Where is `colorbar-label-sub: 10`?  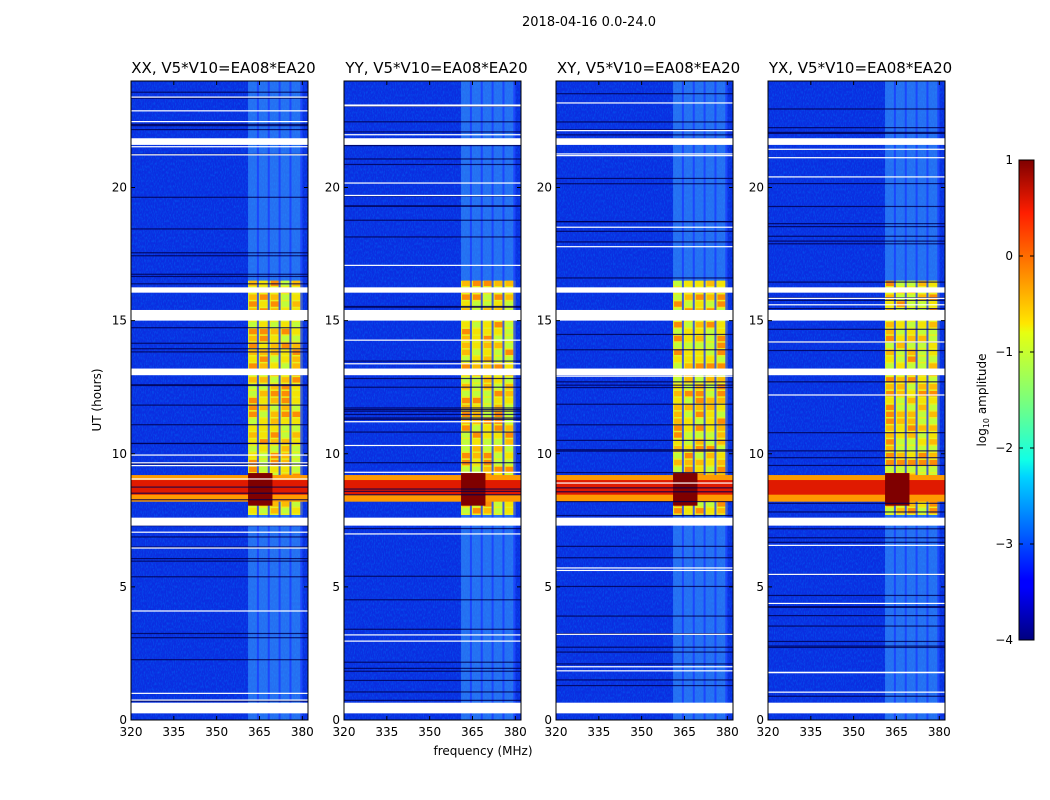
colorbar-label-sub: 10 is located at coordinates (986, 423).